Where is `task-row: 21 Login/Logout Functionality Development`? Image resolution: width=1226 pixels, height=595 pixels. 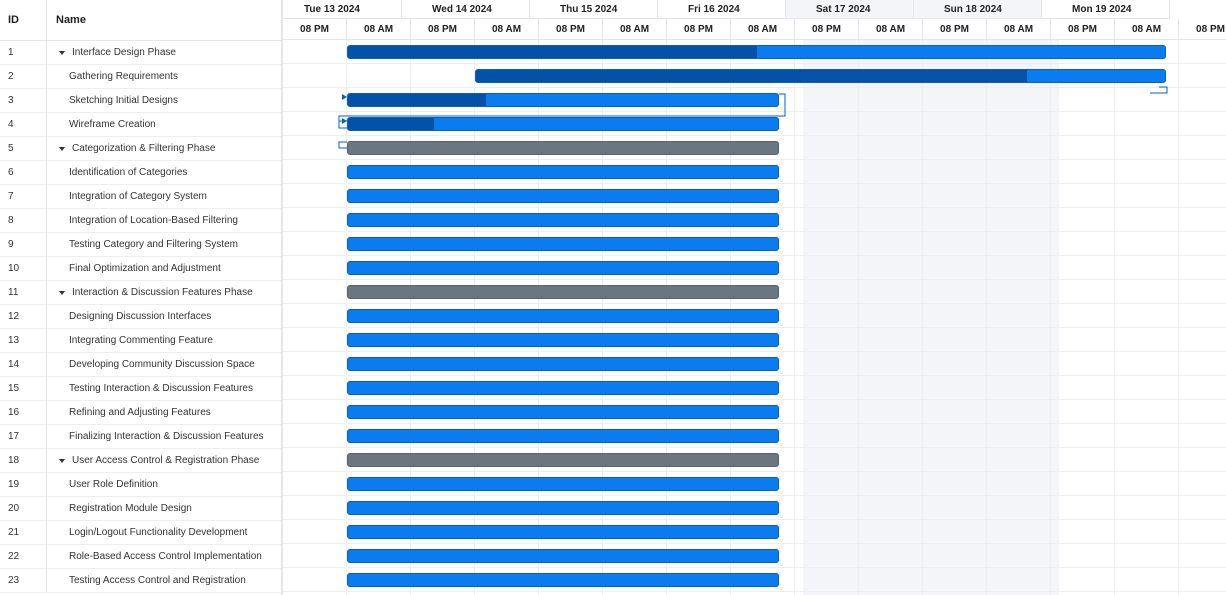
task-row: 21 Login/Logout Functionality Development is located at coordinates (140, 533).